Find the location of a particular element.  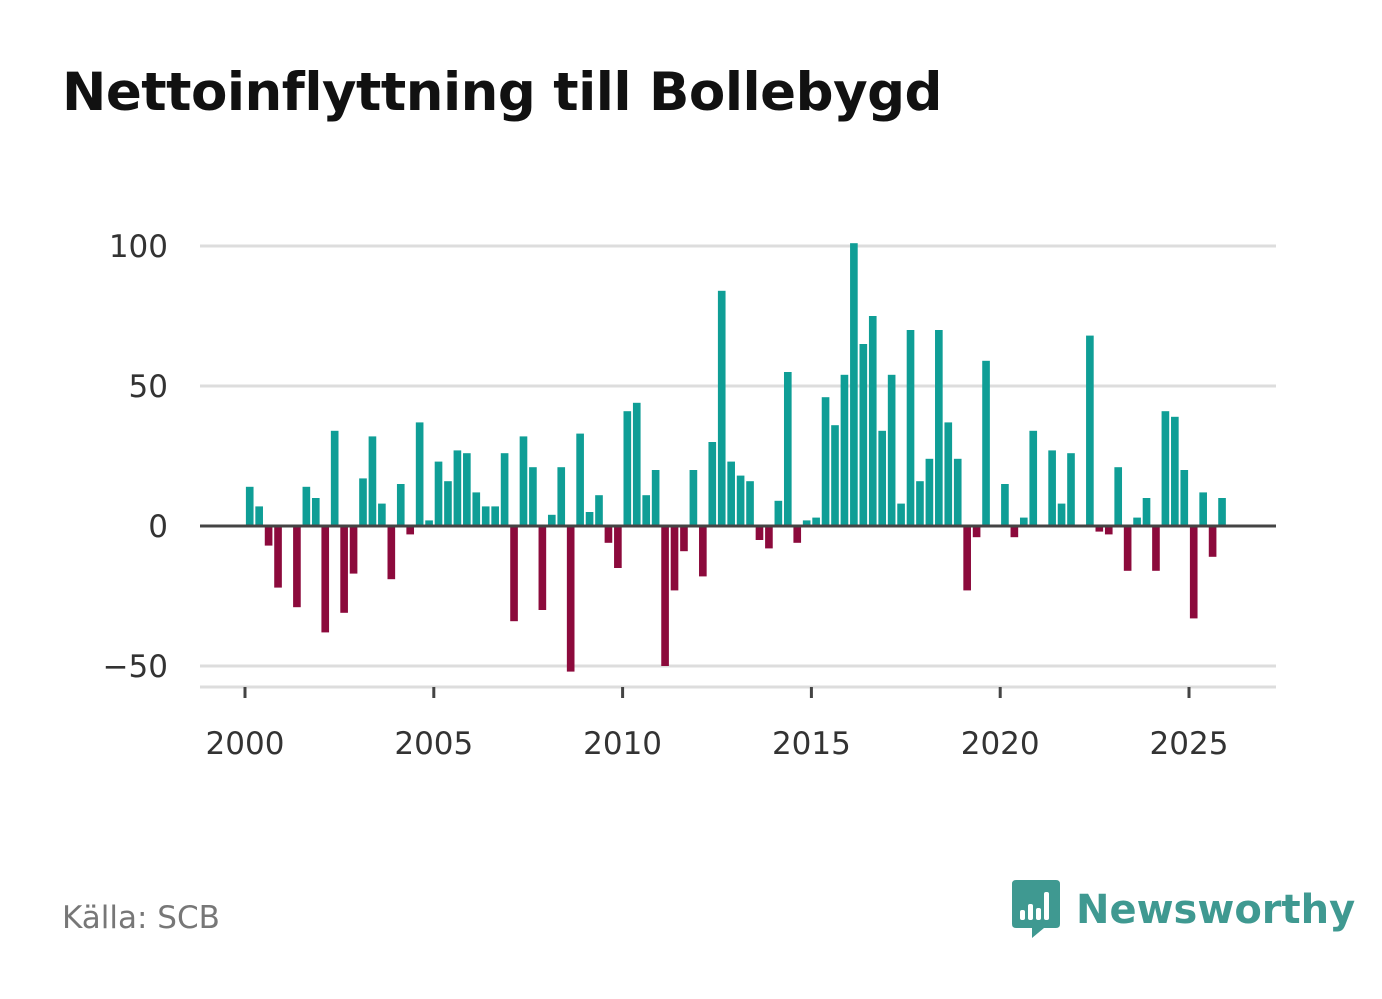

x-tick-label: 2010 is located at coordinates (622, 744).